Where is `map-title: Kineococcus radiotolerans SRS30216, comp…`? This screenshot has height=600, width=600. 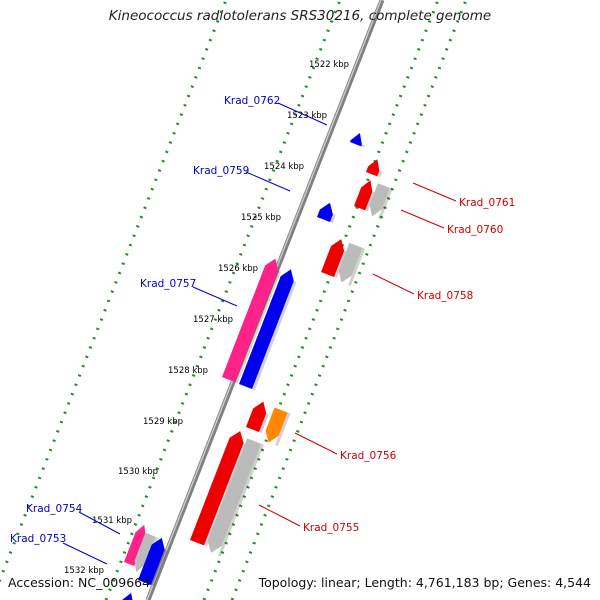 map-title: Kineococcus radiotolerans SRS30216, comp… is located at coordinates (300, 16).